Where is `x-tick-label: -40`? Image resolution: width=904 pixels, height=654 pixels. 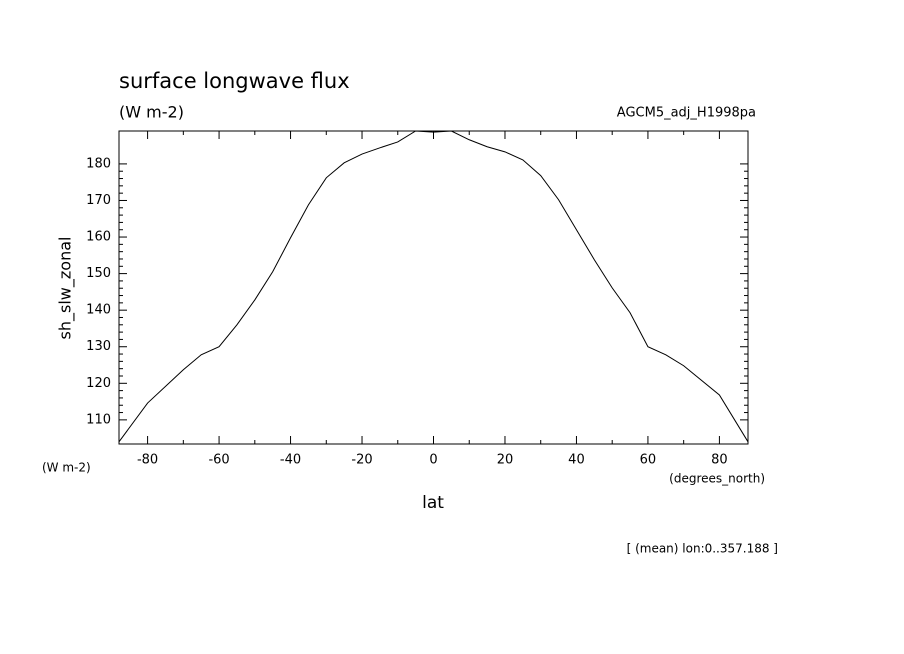
x-tick-label: -40 is located at coordinates (290, 460).